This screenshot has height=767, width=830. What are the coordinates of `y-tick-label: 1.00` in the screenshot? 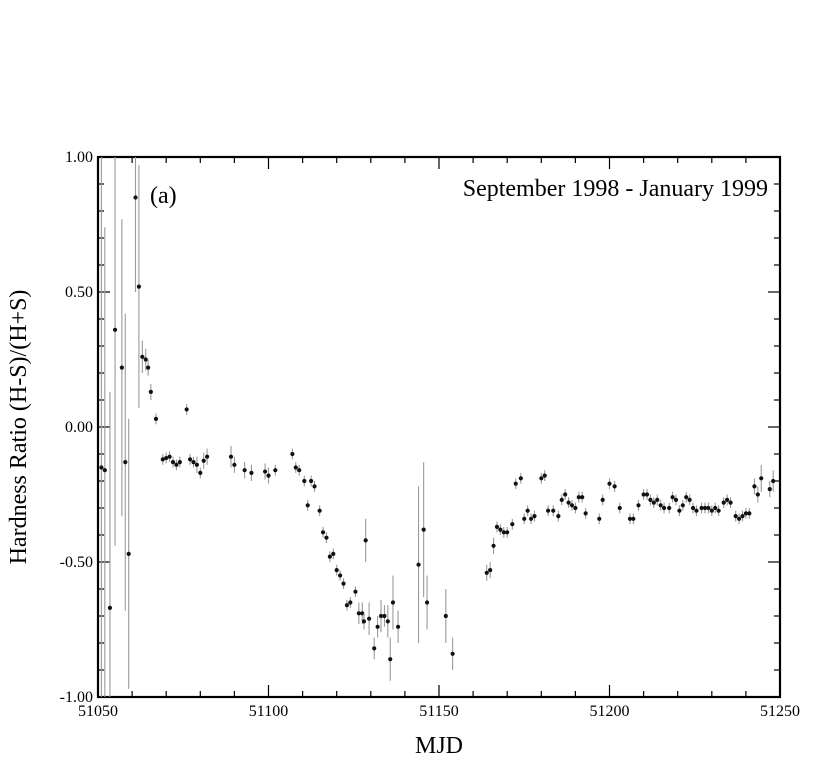 It's located at (79, 157).